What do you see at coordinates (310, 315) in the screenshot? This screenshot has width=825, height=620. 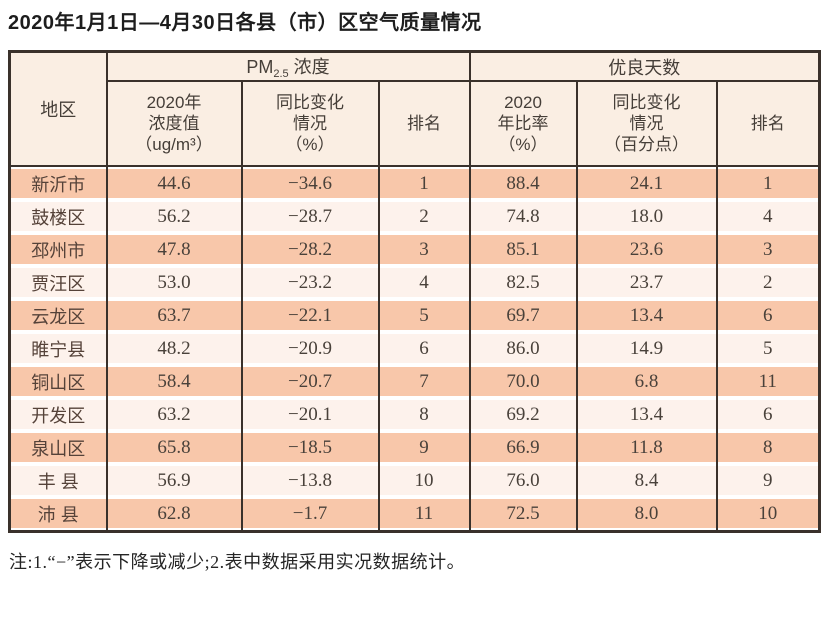 I see `pm-change-cell: −22.1` at bounding box center [310, 315].